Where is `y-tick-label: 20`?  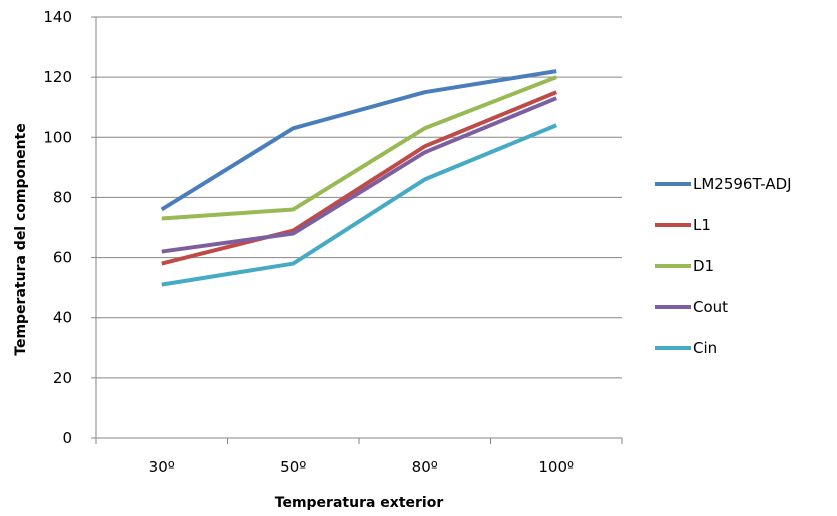
y-tick-label: 20 is located at coordinates (62, 378).